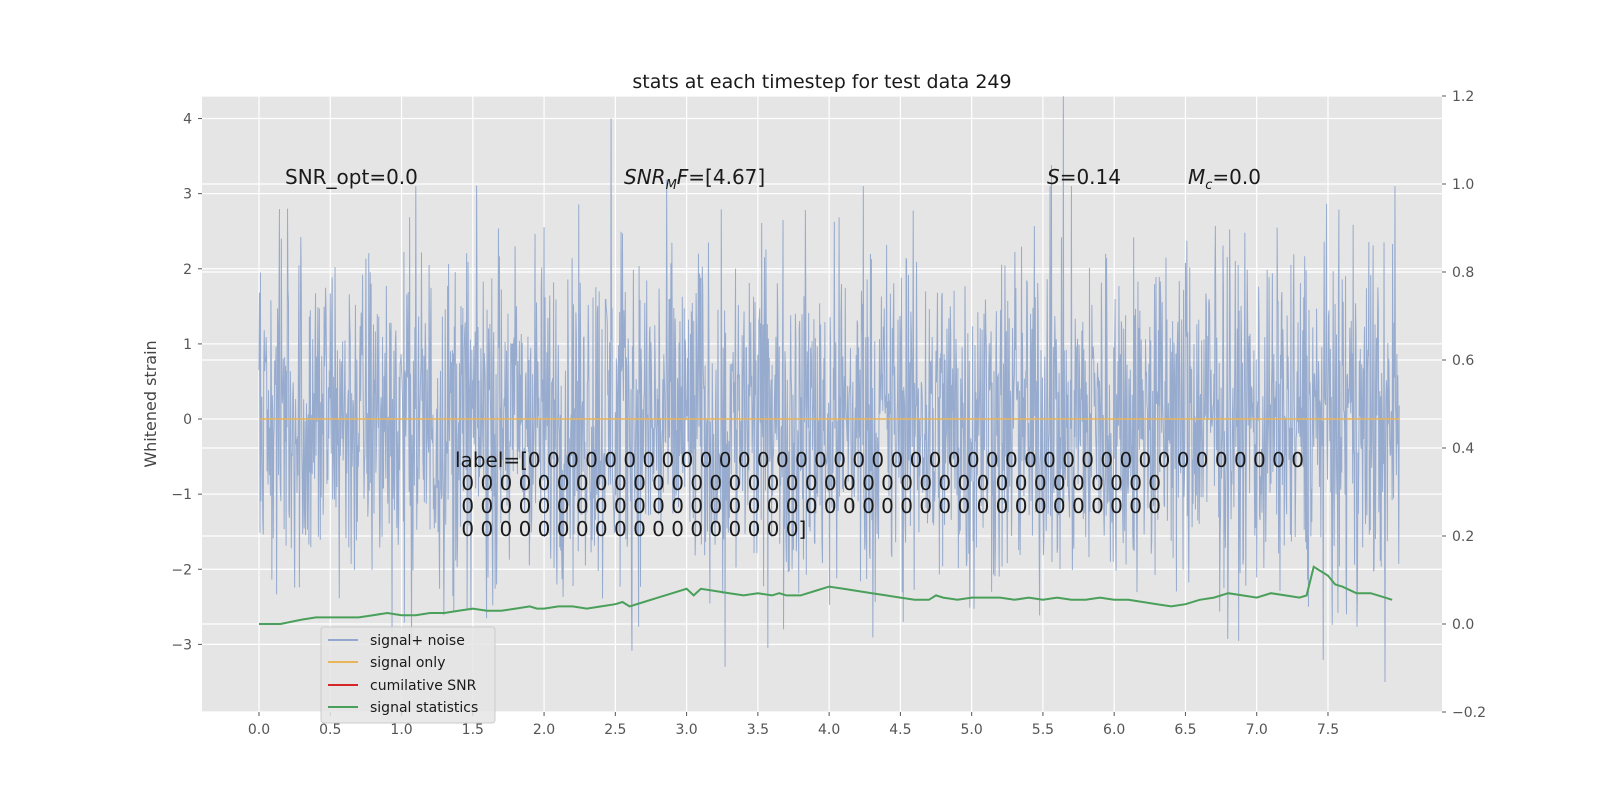 The image size is (1600, 800). I want to click on y2-tick-label-2: 0.8, so click(1463, 273).